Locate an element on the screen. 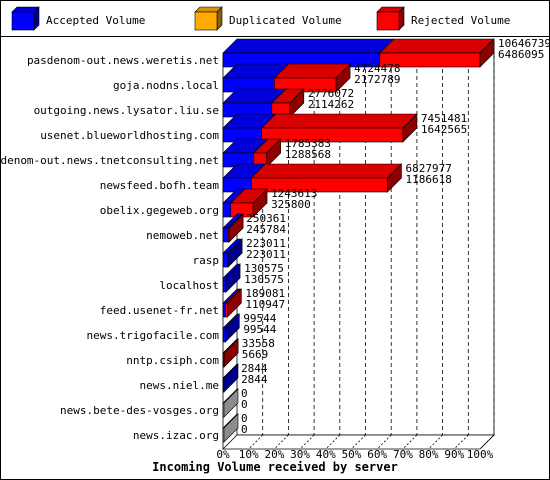 This screenshot has height=480, width=550. bar-segment-rejected is located at coordinates (332, 135).